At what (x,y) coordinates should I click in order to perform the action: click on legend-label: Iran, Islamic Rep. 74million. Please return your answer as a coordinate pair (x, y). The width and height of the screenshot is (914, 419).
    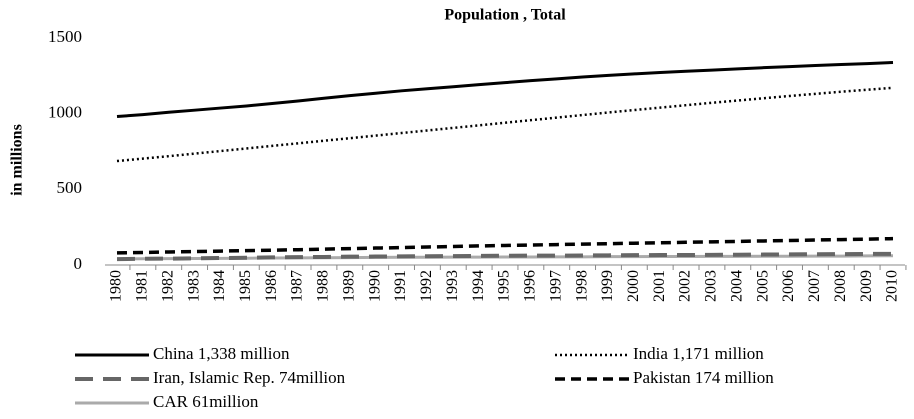
    Looking at the image, I should click on (249, 377).